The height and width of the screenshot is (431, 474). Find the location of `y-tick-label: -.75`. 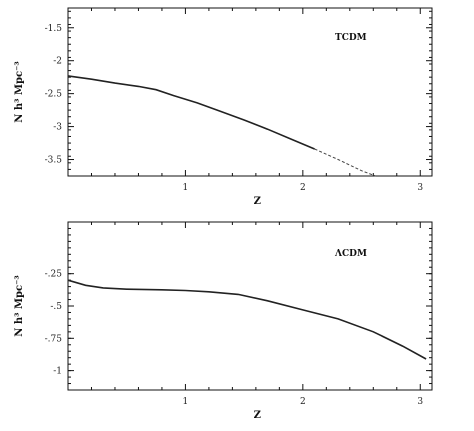

y-tick-label: -.75 is located at coordinates (54, 339).